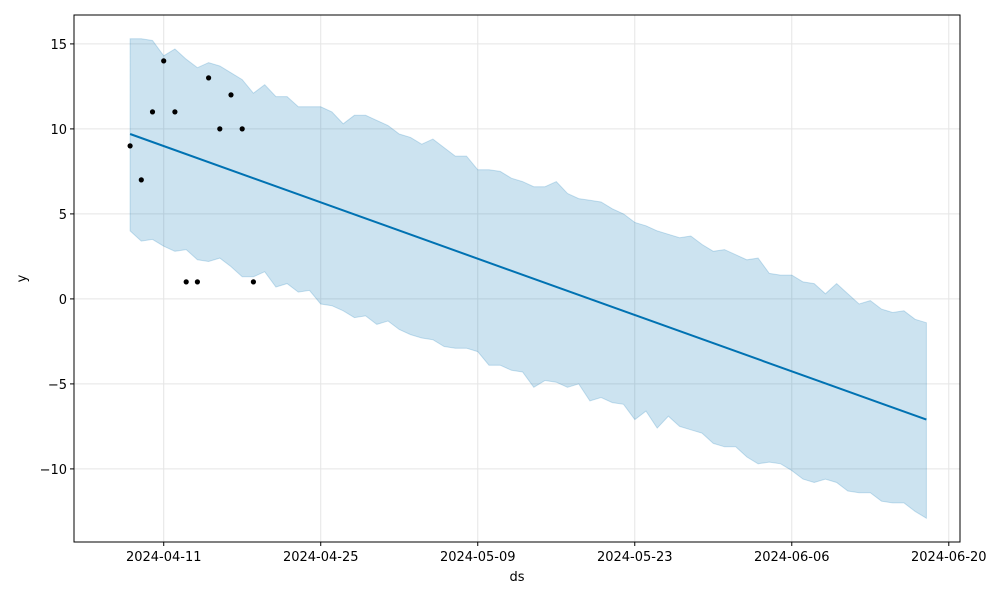  Describe the element at coordinates (635, 557) in the screenshot. I see `x-tick-label: 2024-05-23` at that location.